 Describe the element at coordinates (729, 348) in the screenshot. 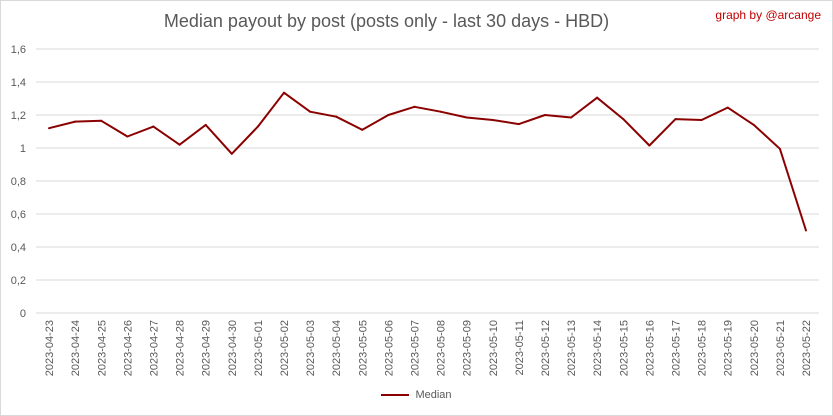

I see `x-tick-label: 2023-05-19` at that location.